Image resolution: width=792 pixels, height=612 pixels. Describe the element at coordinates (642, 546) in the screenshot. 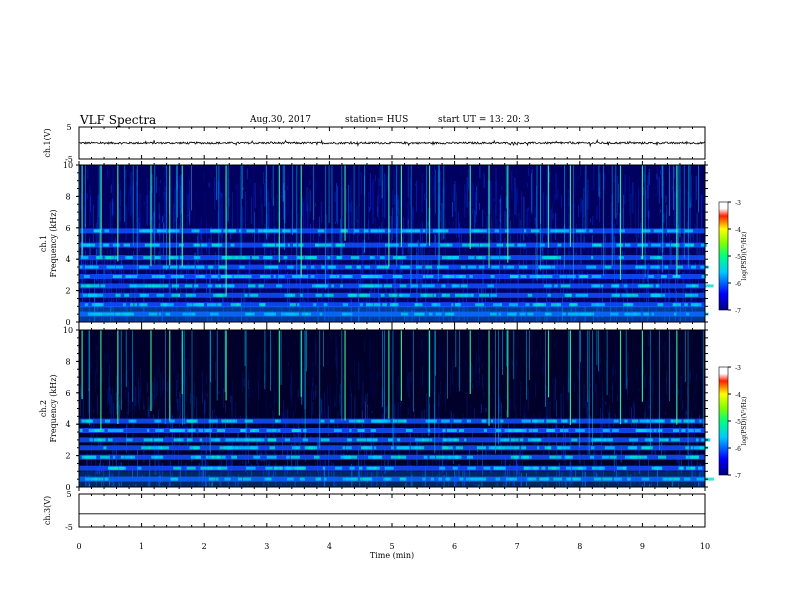

I see `x-tick-label: 9` at that location.